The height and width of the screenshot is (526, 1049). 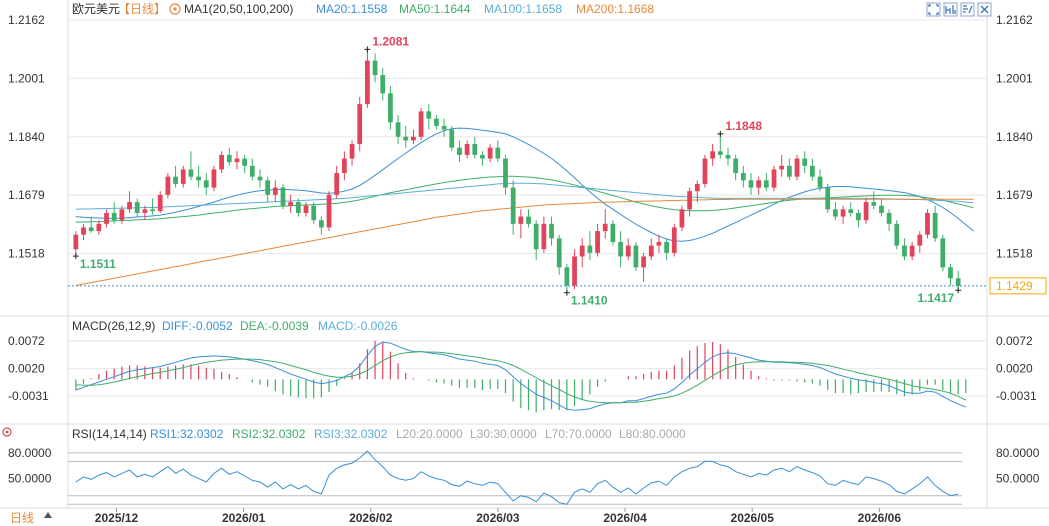 What do you see at coordinates (967, 9) in the screenshot?
I see `compare-icon` at bounding box center [967, 9].